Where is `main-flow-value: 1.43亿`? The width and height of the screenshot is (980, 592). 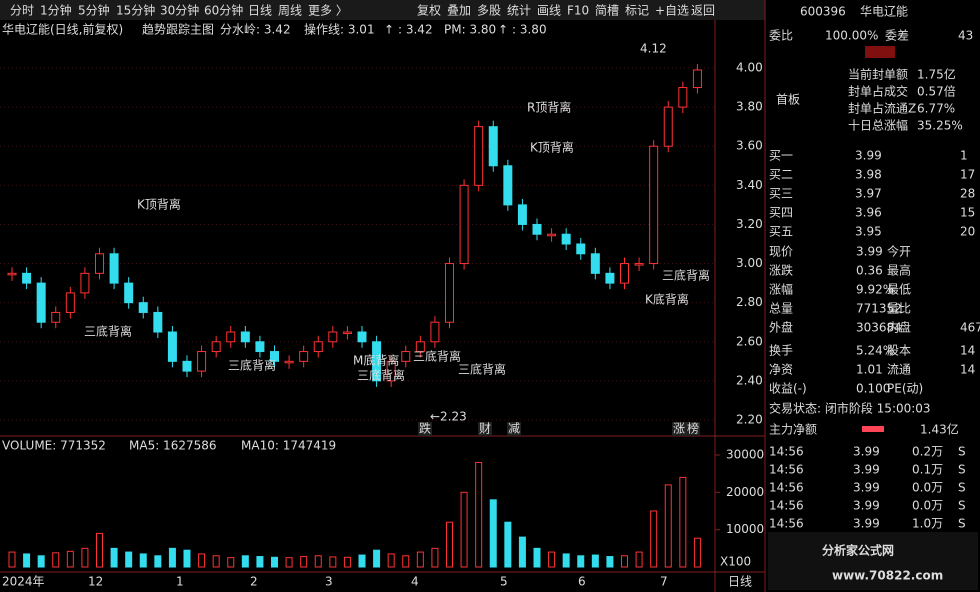 main-flow-value: 1.43亿 is located at coordinates (939, 429).